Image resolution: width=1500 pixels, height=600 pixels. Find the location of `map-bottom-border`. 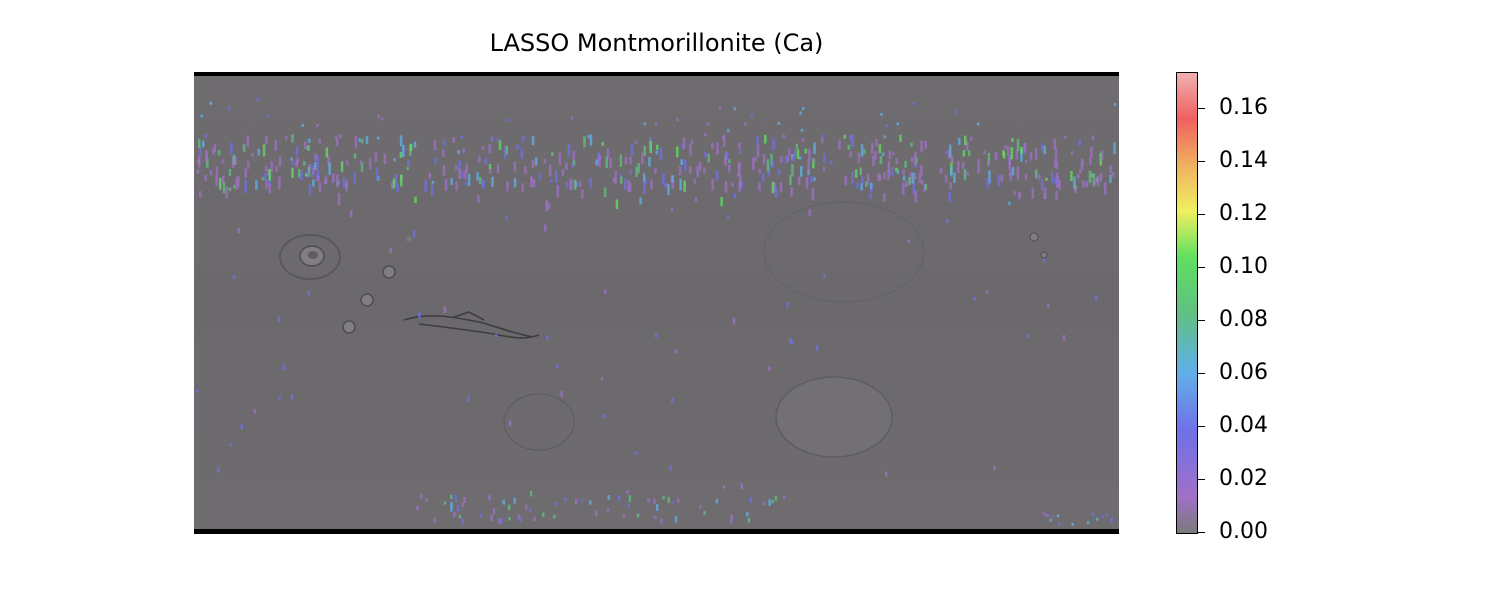

map-bottom-border is located at coordinates (656, 531).